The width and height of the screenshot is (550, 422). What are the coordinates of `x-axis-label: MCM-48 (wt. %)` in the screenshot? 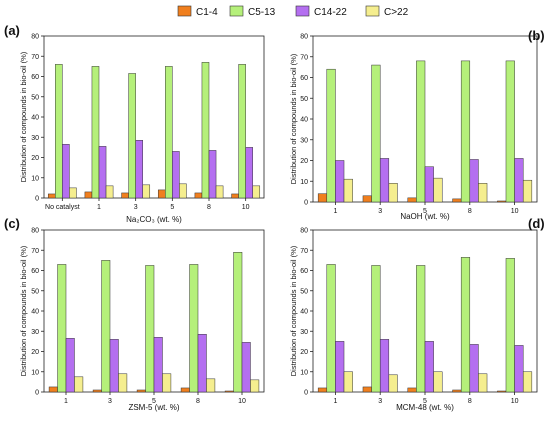 It's located at (425, 407).